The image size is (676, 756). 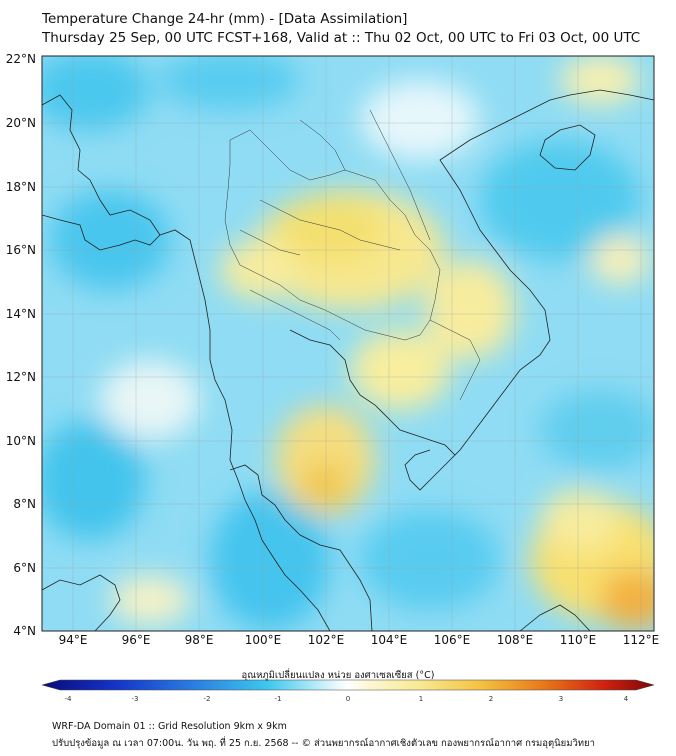 I want to click on lat-label: 6°N, so click(x=24, y=568).